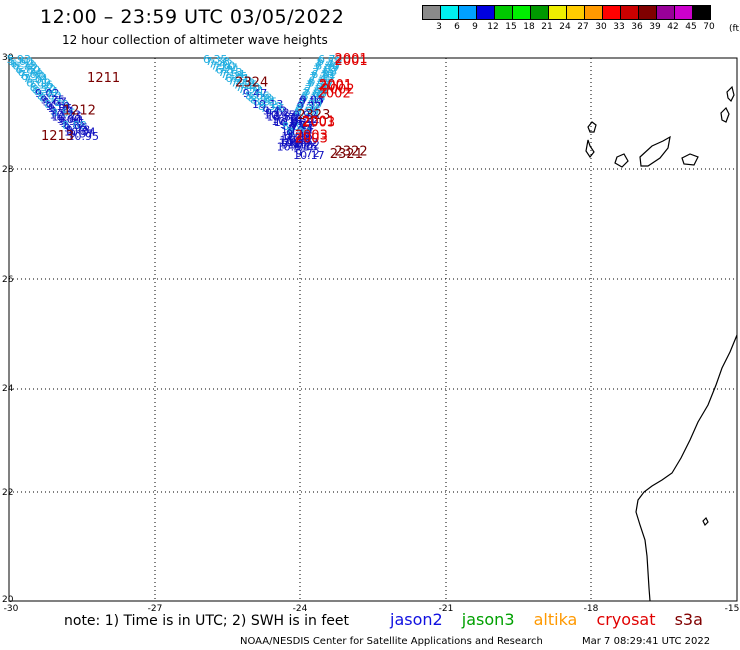 Image resolution: width=740 pixels, height=650 pixels. What do you see at coordinates (555, 619) in the screenshot?
I see `mission-altika: altika` at bounding box center [555, 619].